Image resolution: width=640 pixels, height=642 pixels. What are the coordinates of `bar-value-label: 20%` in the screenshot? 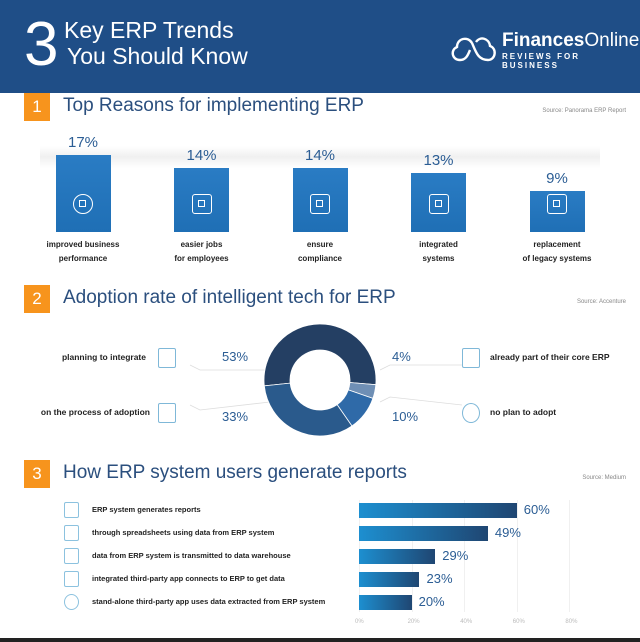 It's located at (431, 601).